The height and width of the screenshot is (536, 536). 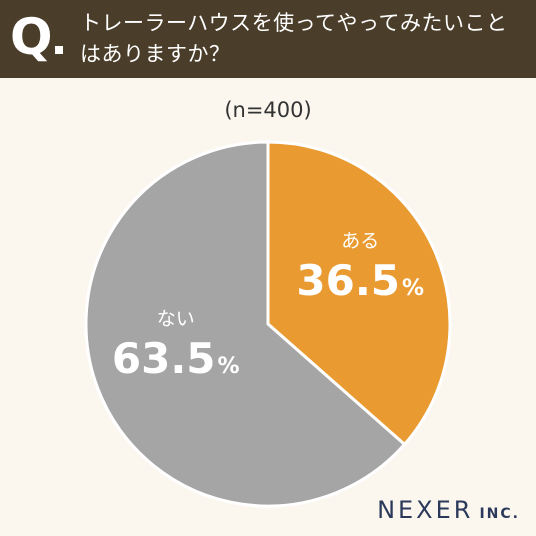 What do you see at coordinates (229, 366) in the screenshot?
I see `slice-value-unit-2: %` at bounding box center [229, 366].